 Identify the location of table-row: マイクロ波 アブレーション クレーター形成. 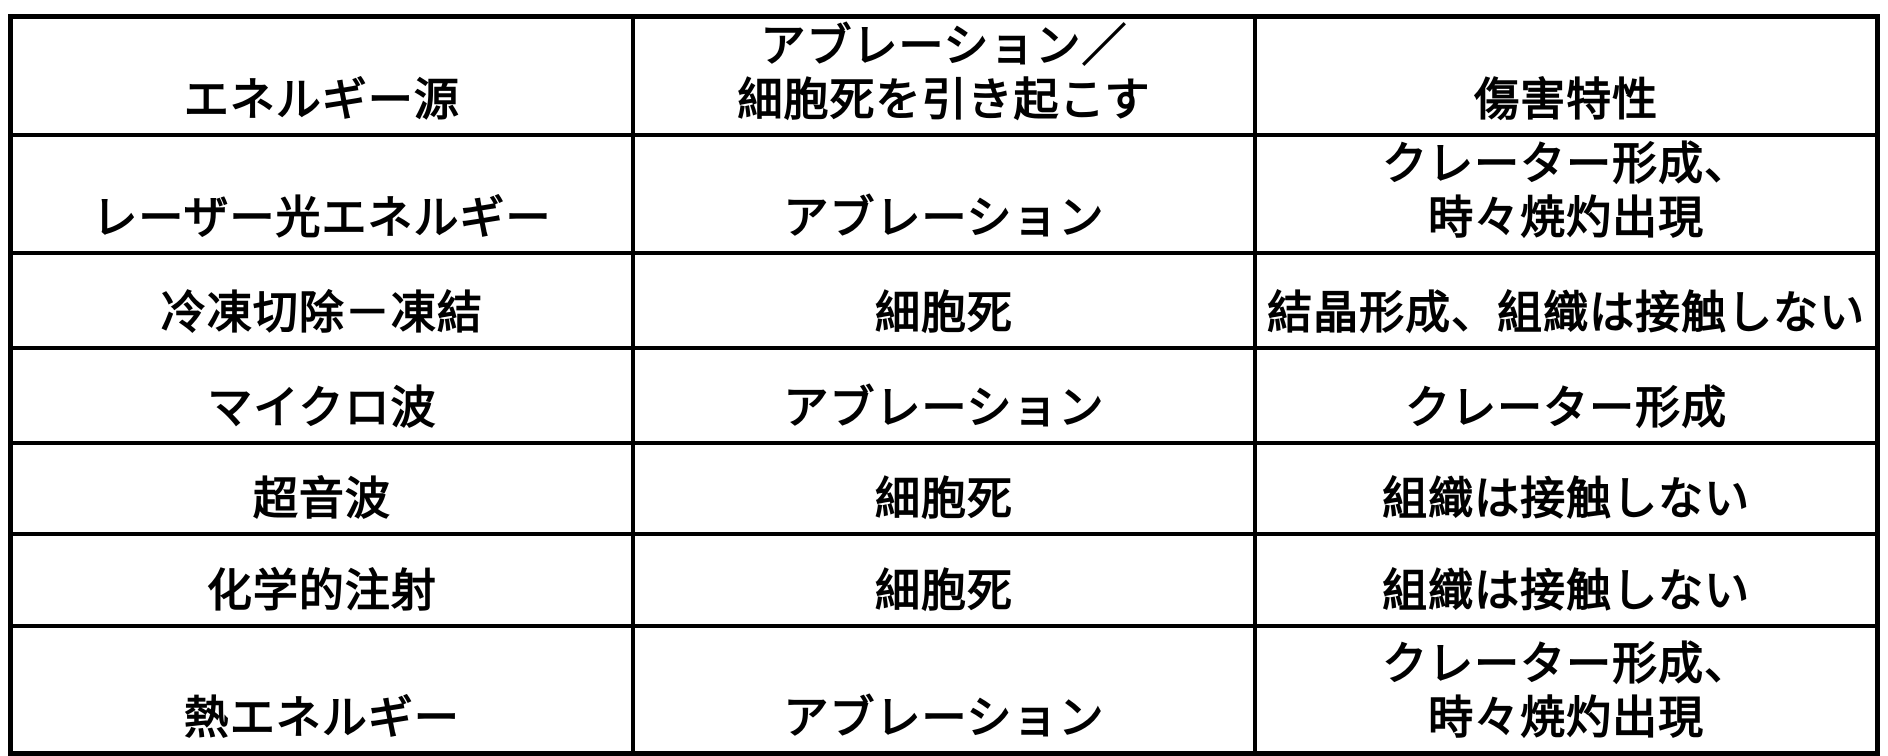
(944, 395).